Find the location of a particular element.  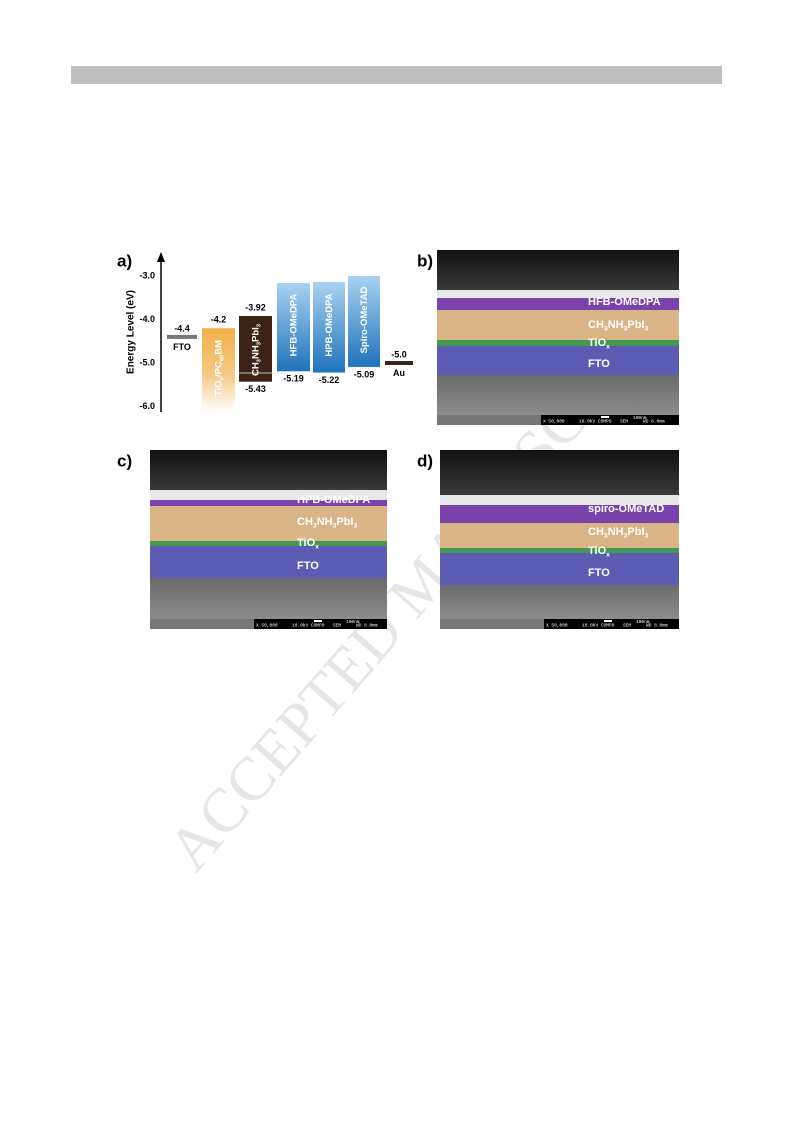

material-name: FTO is located at coordinates (182, 347).